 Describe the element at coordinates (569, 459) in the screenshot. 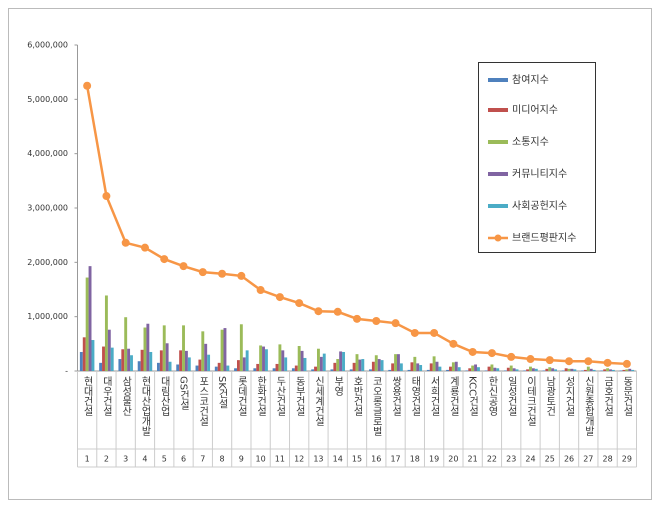

I see `rank-label: 26` at that location.